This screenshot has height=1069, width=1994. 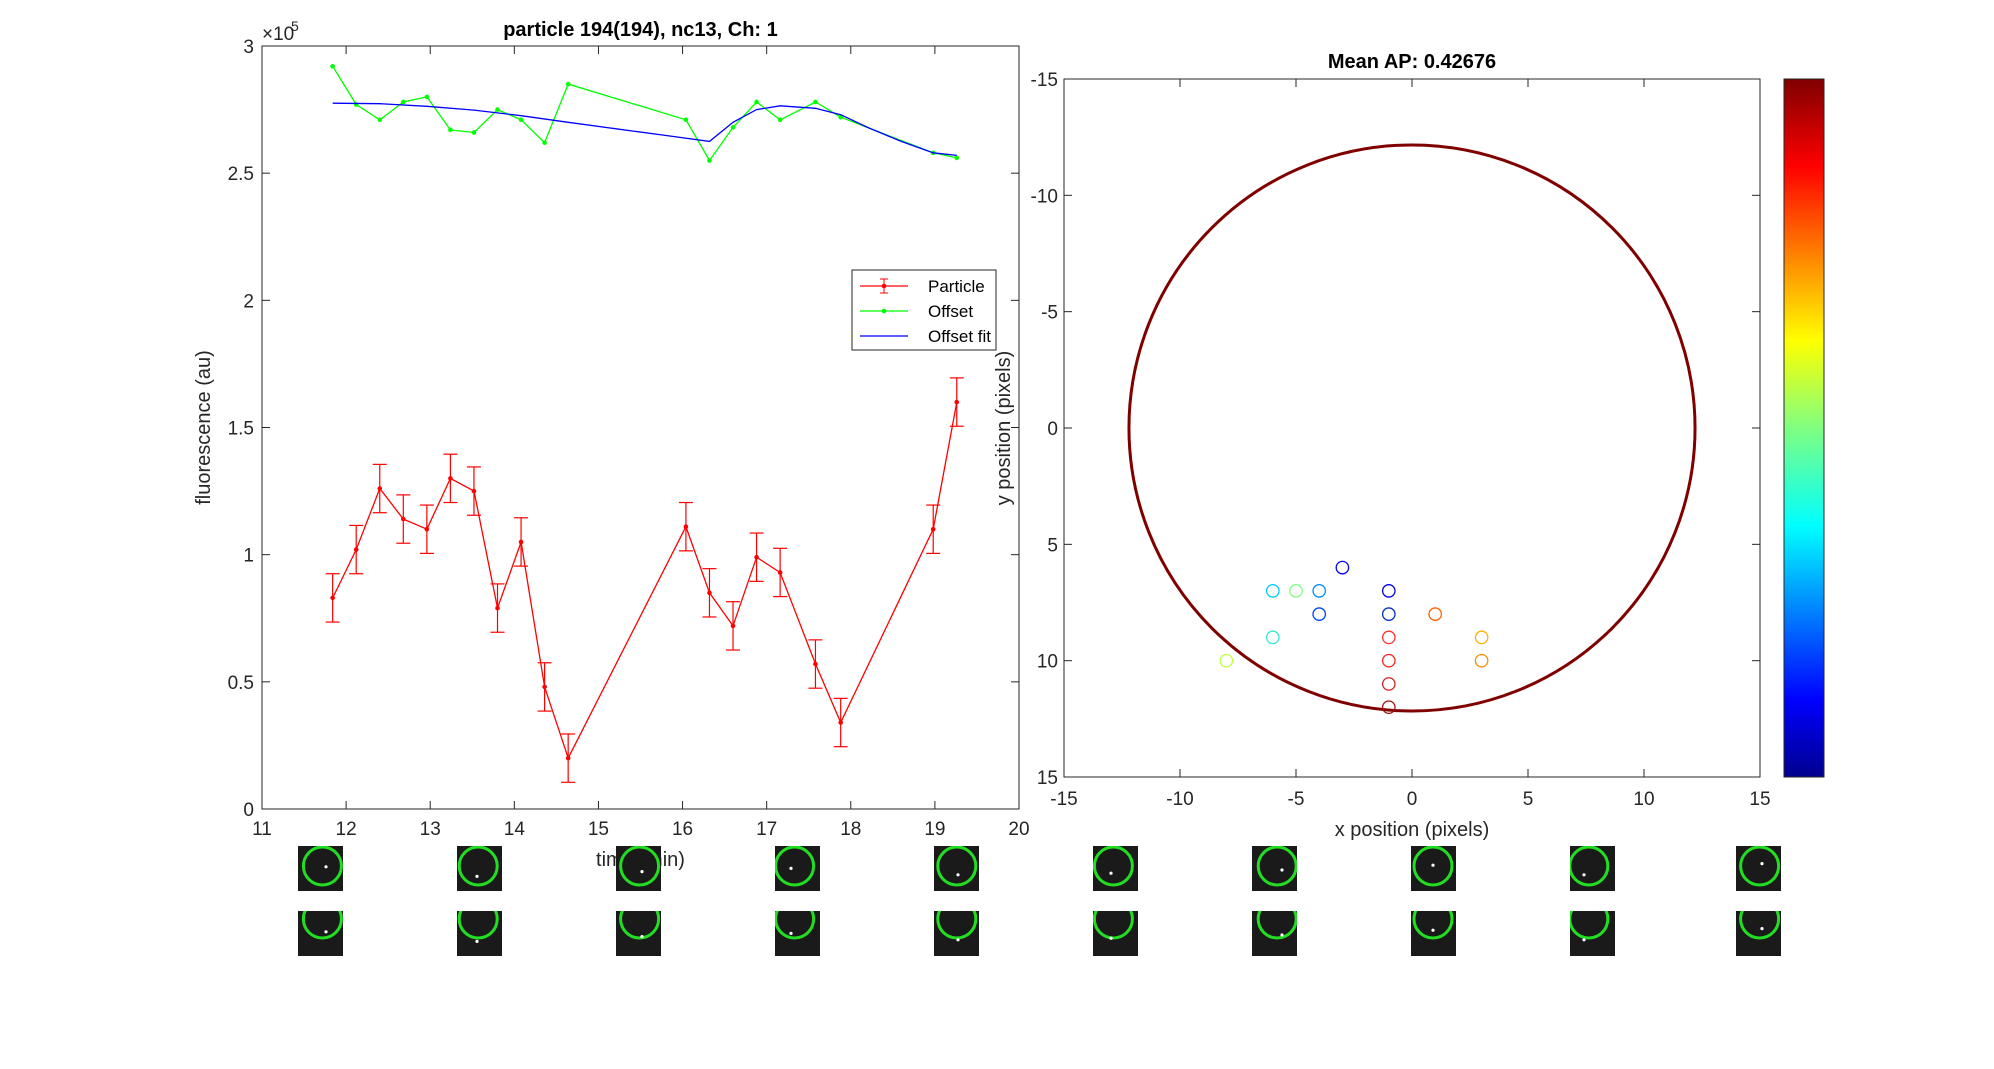 What do you see at coordinates (1049, 313) in the screenshot?
I see `y-tick-label: -5` at bounding box center [1049, 313].